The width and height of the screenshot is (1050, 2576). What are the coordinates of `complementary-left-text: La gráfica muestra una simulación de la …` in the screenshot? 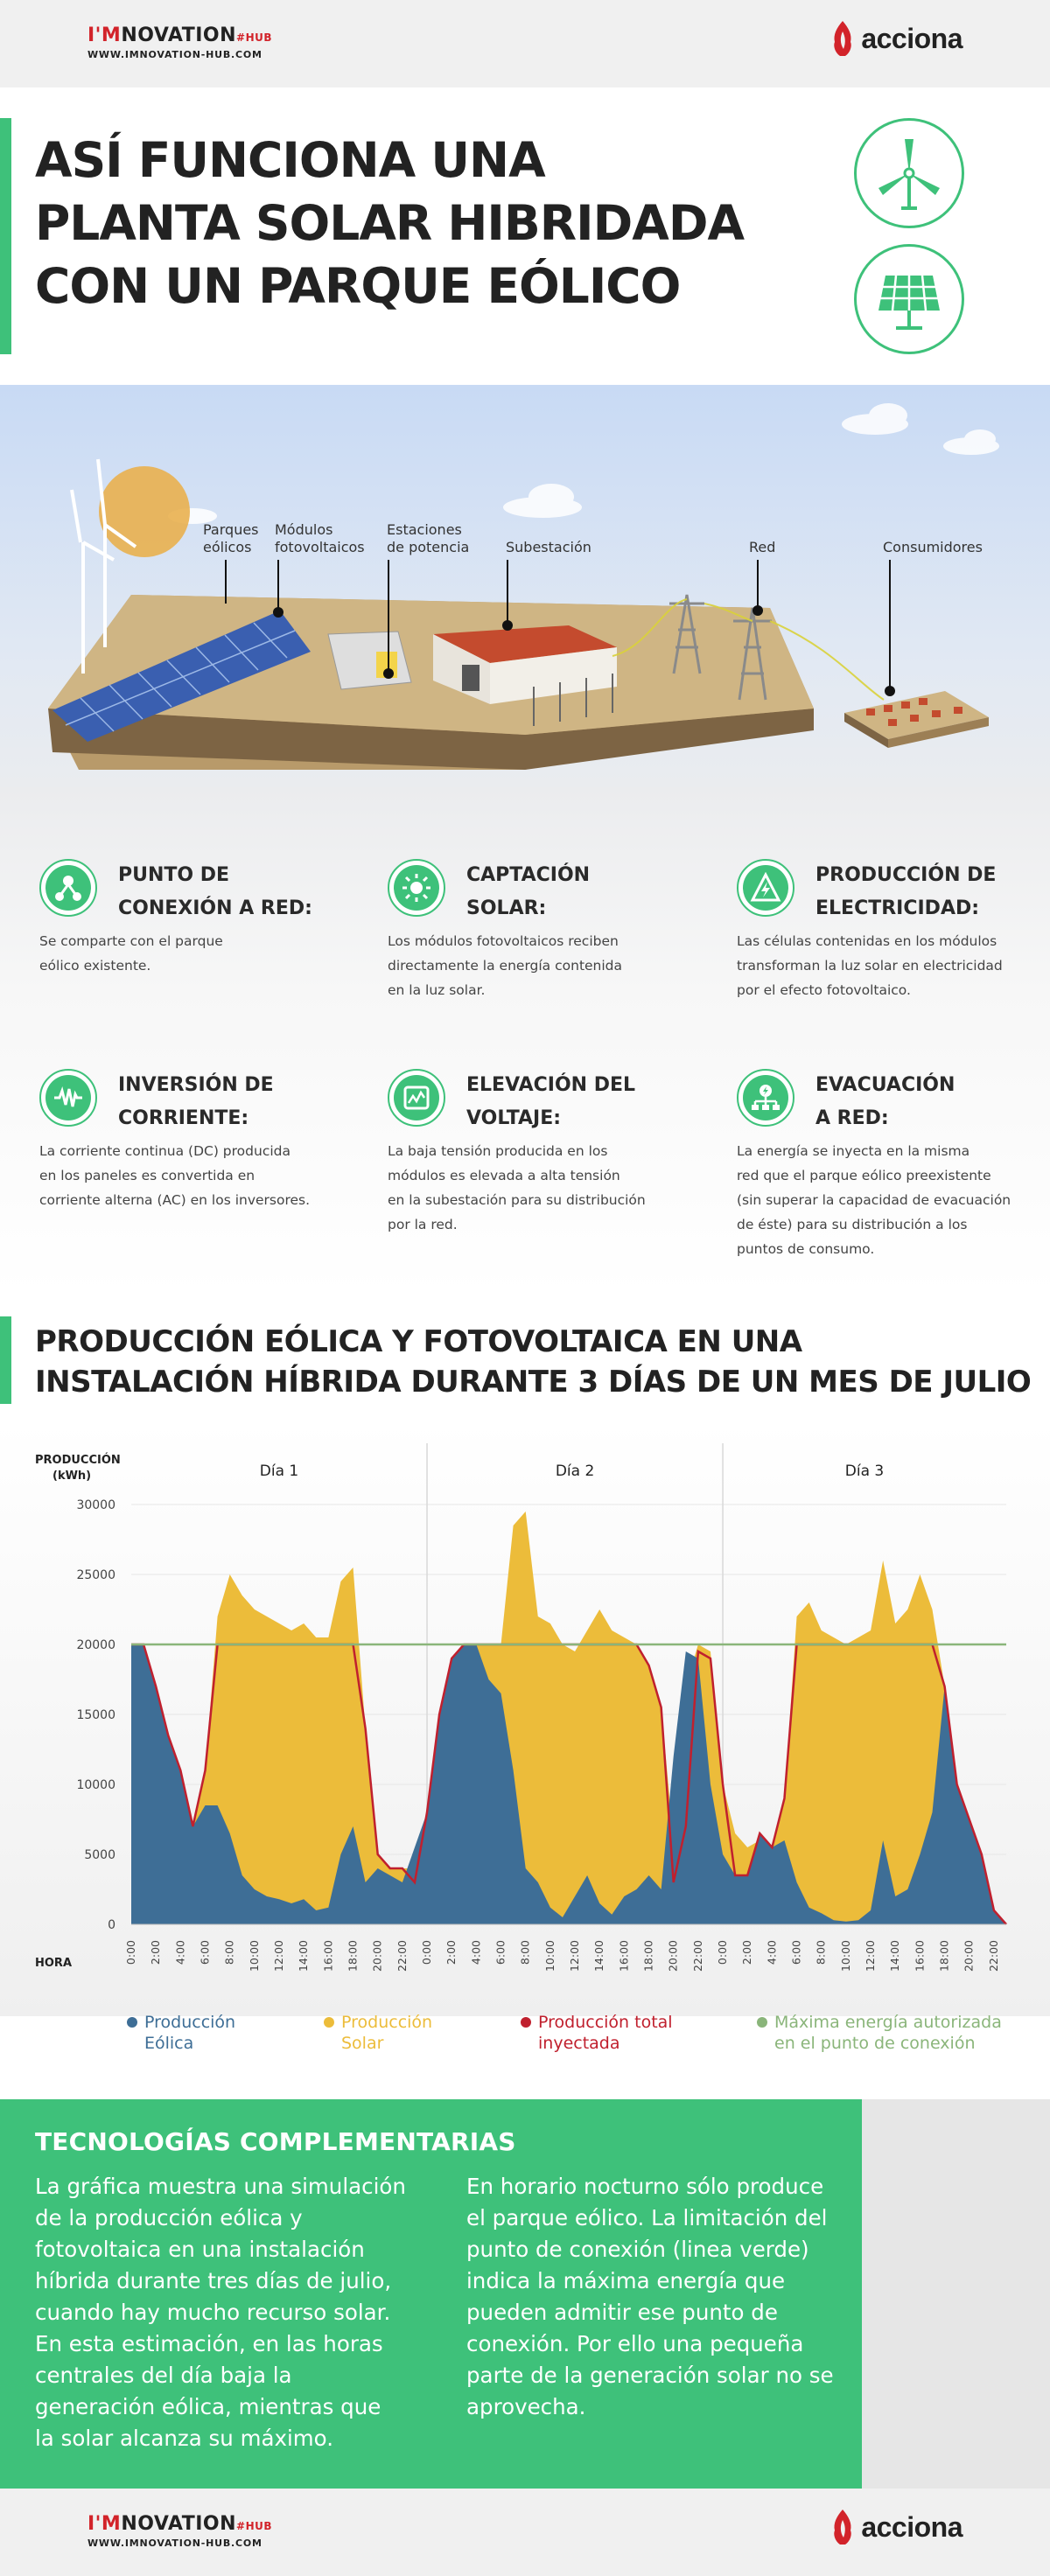 It's located at (220, 2312).